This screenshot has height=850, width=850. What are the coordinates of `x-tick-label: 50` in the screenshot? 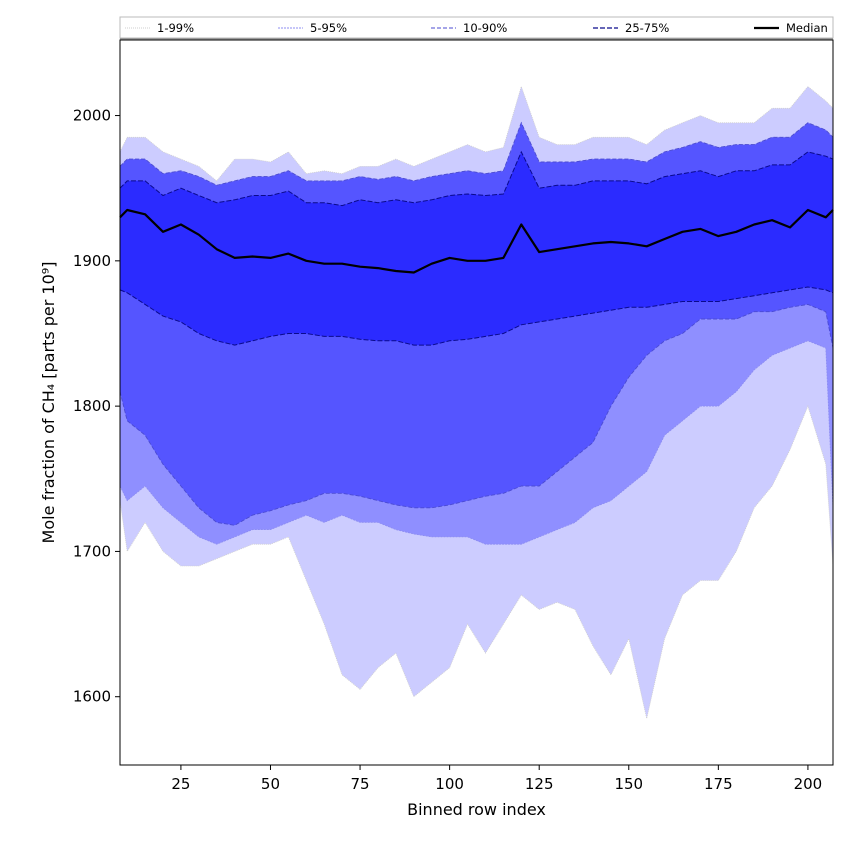 It's located at (270, 784).